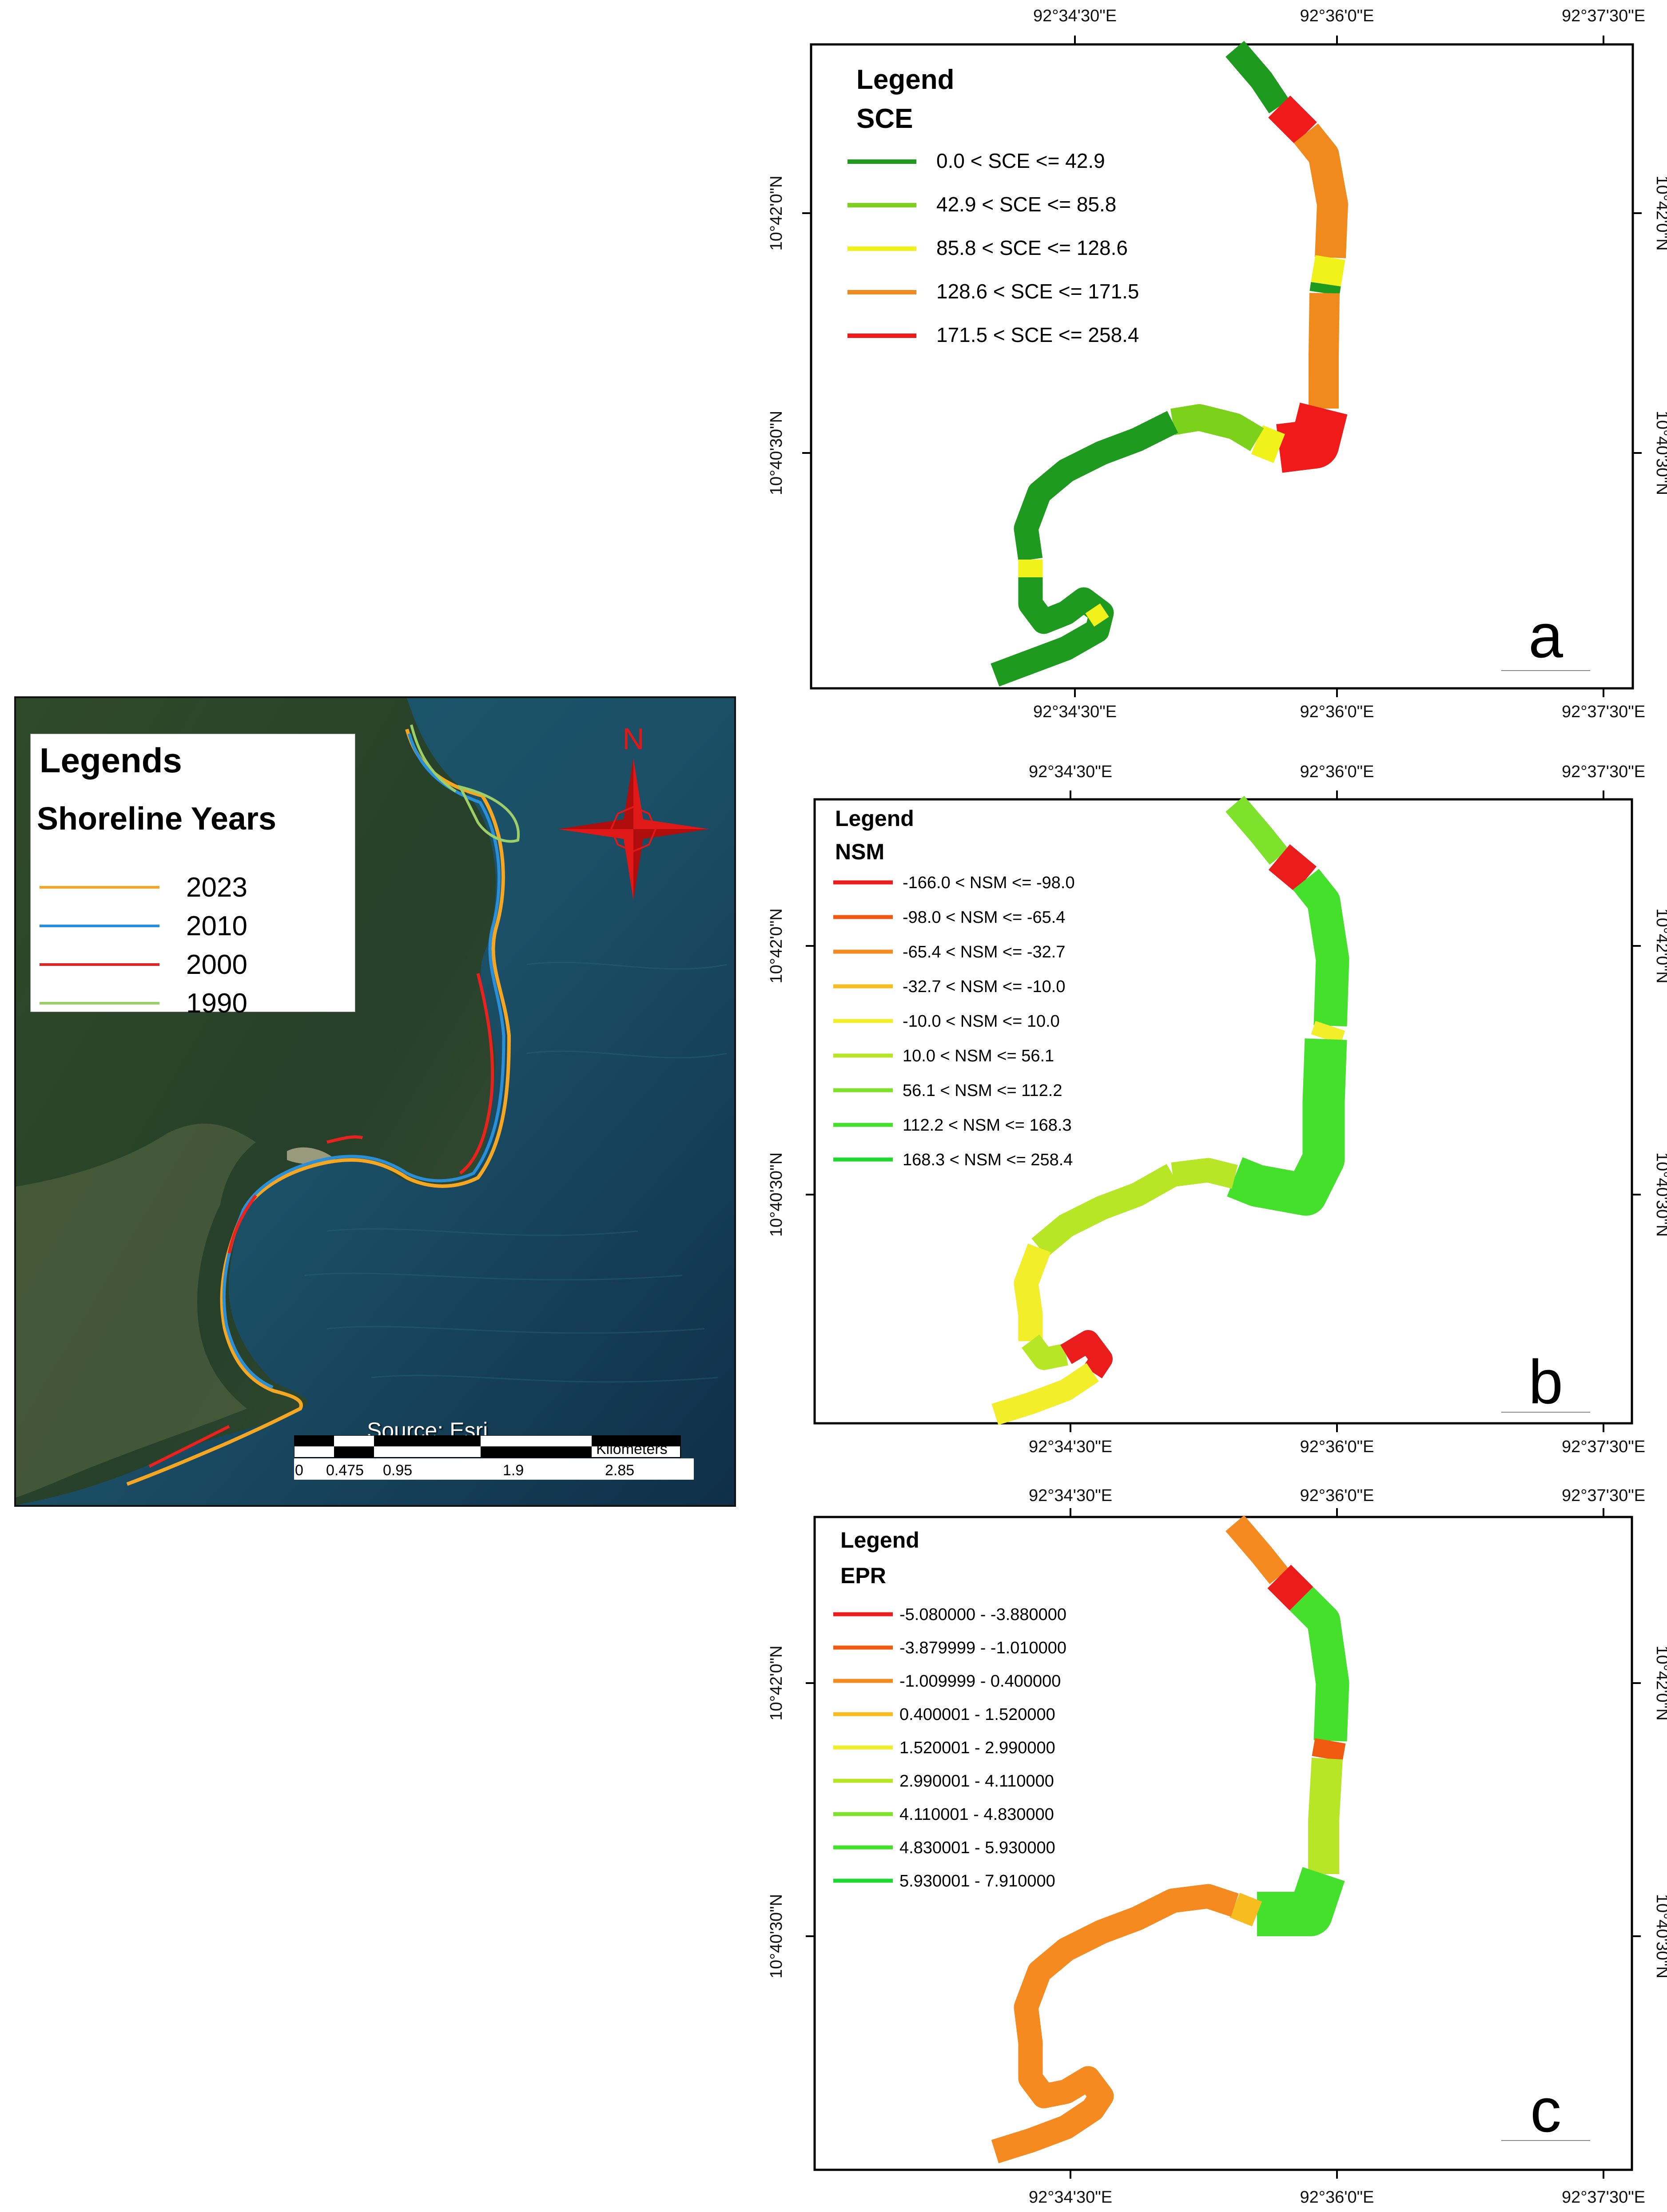 Image resolution: width=1667 pixels, height=2212 pixels. What do you see at coordinates (859, 851) in the screenshot?
I see `legend-field: NSM` at bounding box center [859, 851].